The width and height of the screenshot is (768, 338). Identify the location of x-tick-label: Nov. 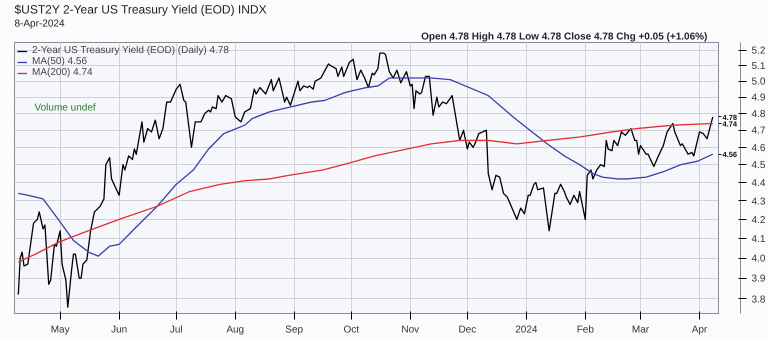
(410, 330).